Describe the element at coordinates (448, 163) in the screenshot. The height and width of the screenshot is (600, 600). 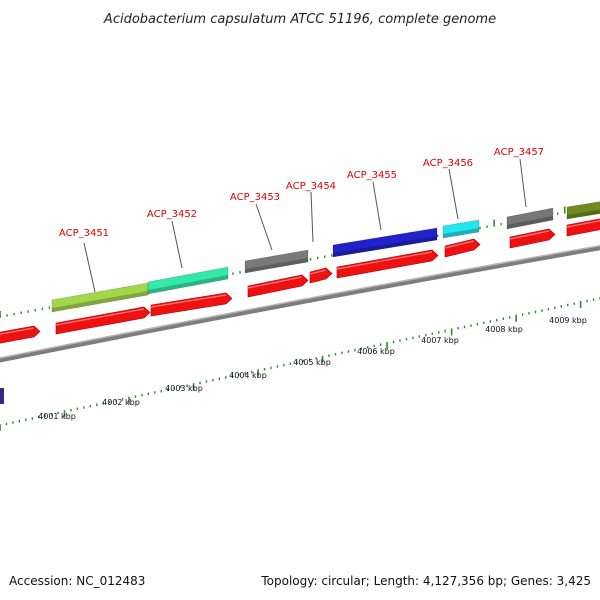
I see `gene-label-acp-3456: ACP_3456` at that location.